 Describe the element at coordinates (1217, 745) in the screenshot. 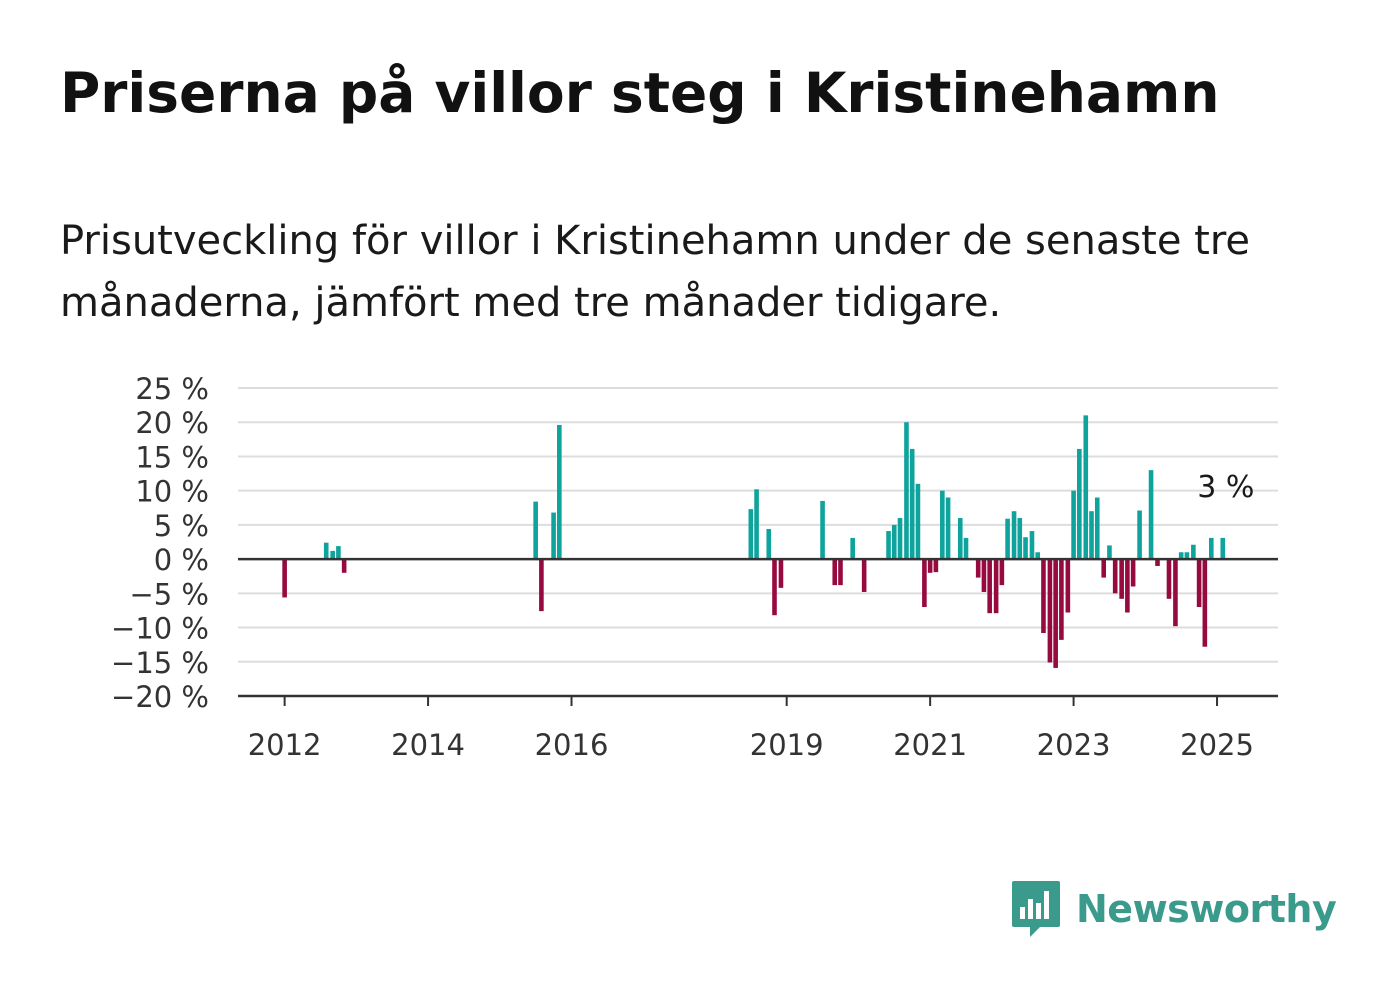

I see `x-tick-label: 2025` at that location.